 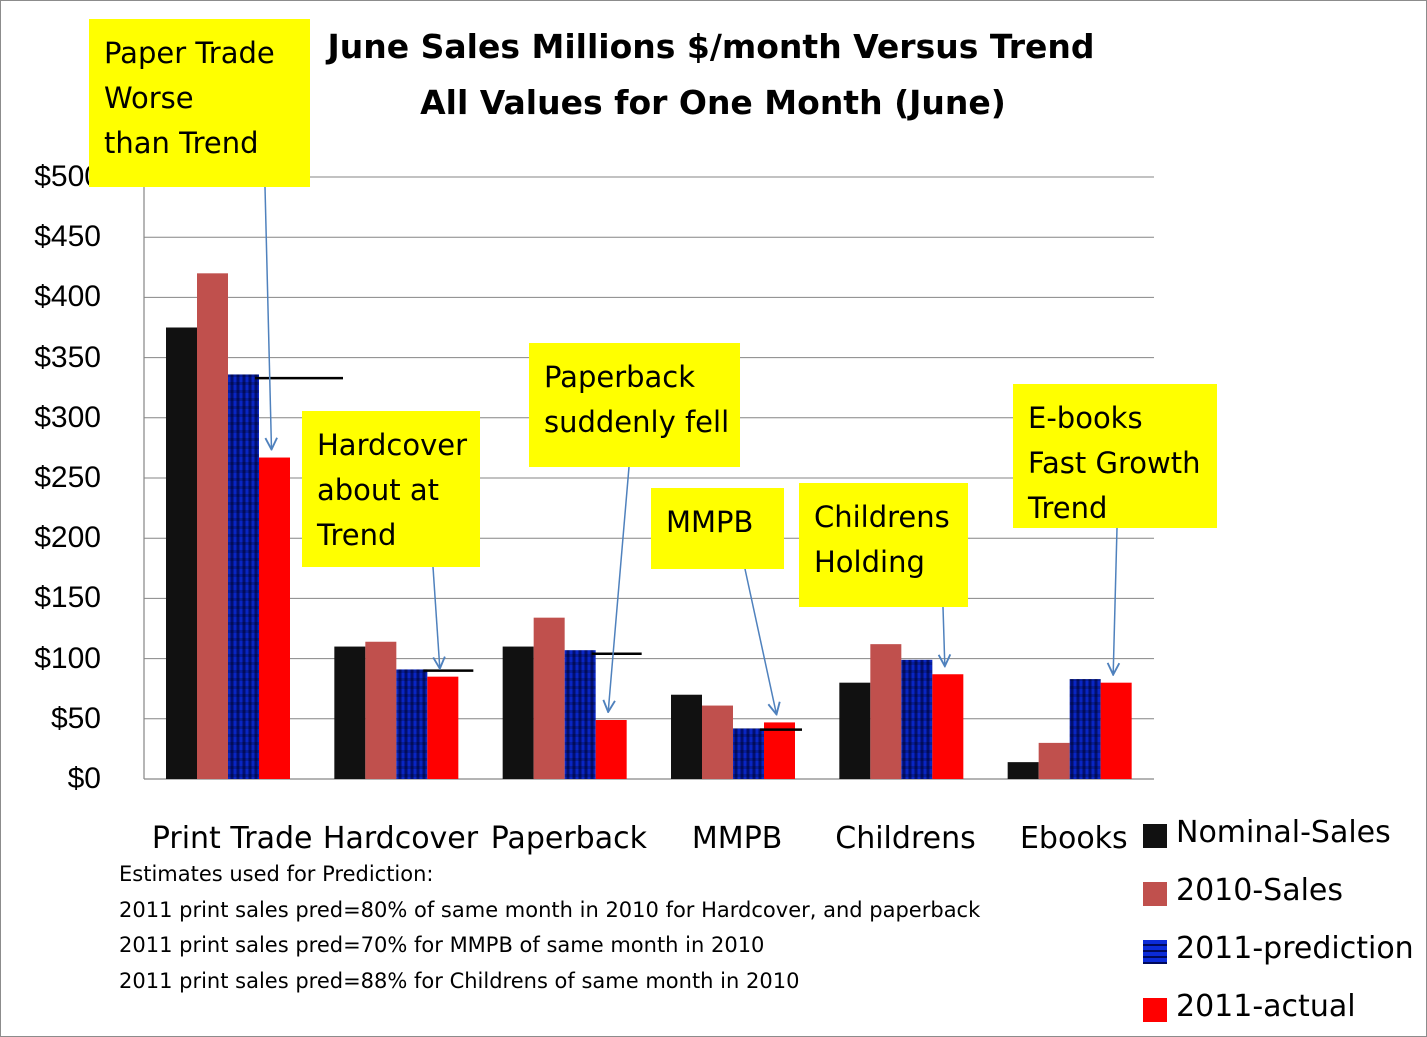 What do you see at coordinates (737, 838) in the screenshot?
I see `x-tick-label: MMPB` at bounding box center [737, 838].